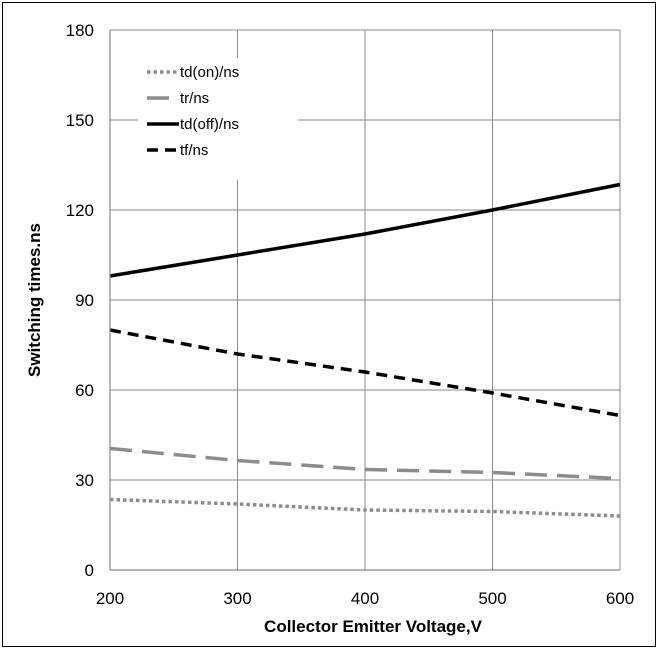 The width and height of the screenshot is (660, 651). Describe the element at coordinates (110, 598) in the screenshot. I see `x-tick-label: 200` at that location.